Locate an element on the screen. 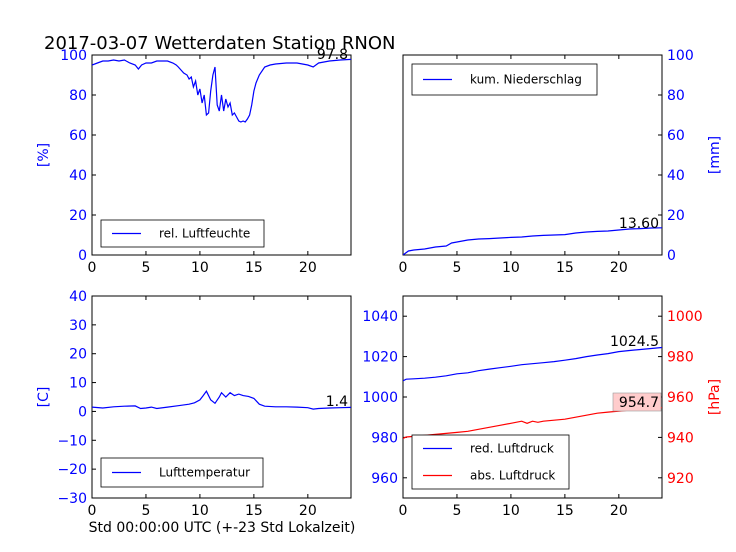  series-line-abs-luftdruck is located at coordinates (532, 423).